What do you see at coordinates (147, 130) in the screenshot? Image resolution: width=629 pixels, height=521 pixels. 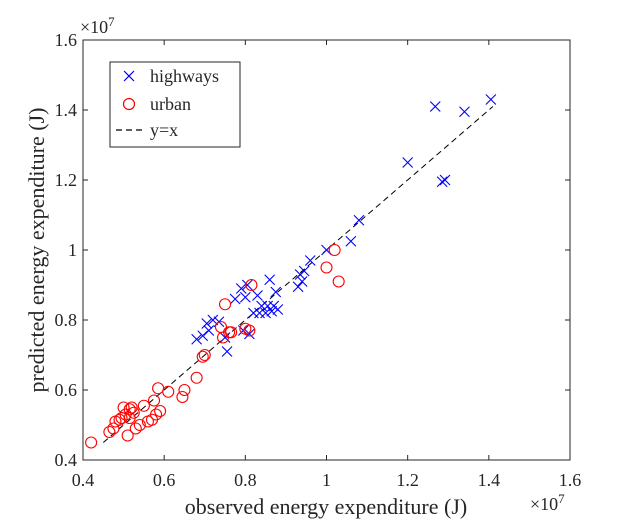 I see `legend-item-yx: y=x` at bounding box center [147, 130].